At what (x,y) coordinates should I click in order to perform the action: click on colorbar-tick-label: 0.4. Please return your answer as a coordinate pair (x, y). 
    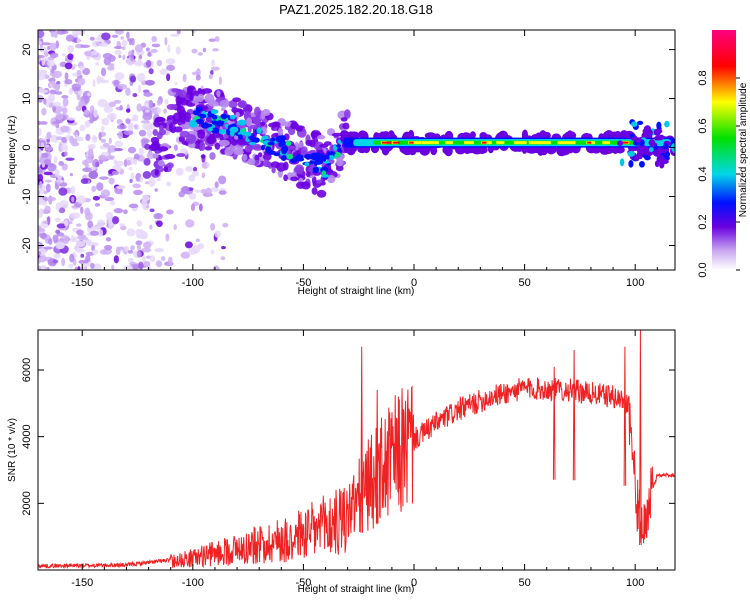
    Looking at the image, I should click on (703, 173).